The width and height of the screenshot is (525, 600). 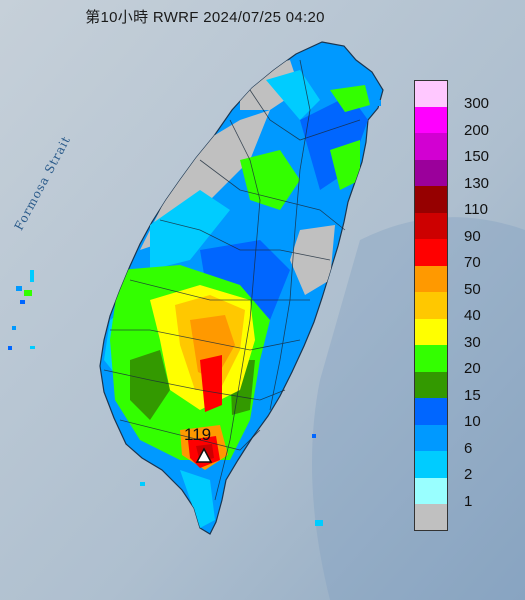 What do you see at coordinates (472, 315) in the screenshot?
I see `legend-label: 40` at bounding box center [472, 315].